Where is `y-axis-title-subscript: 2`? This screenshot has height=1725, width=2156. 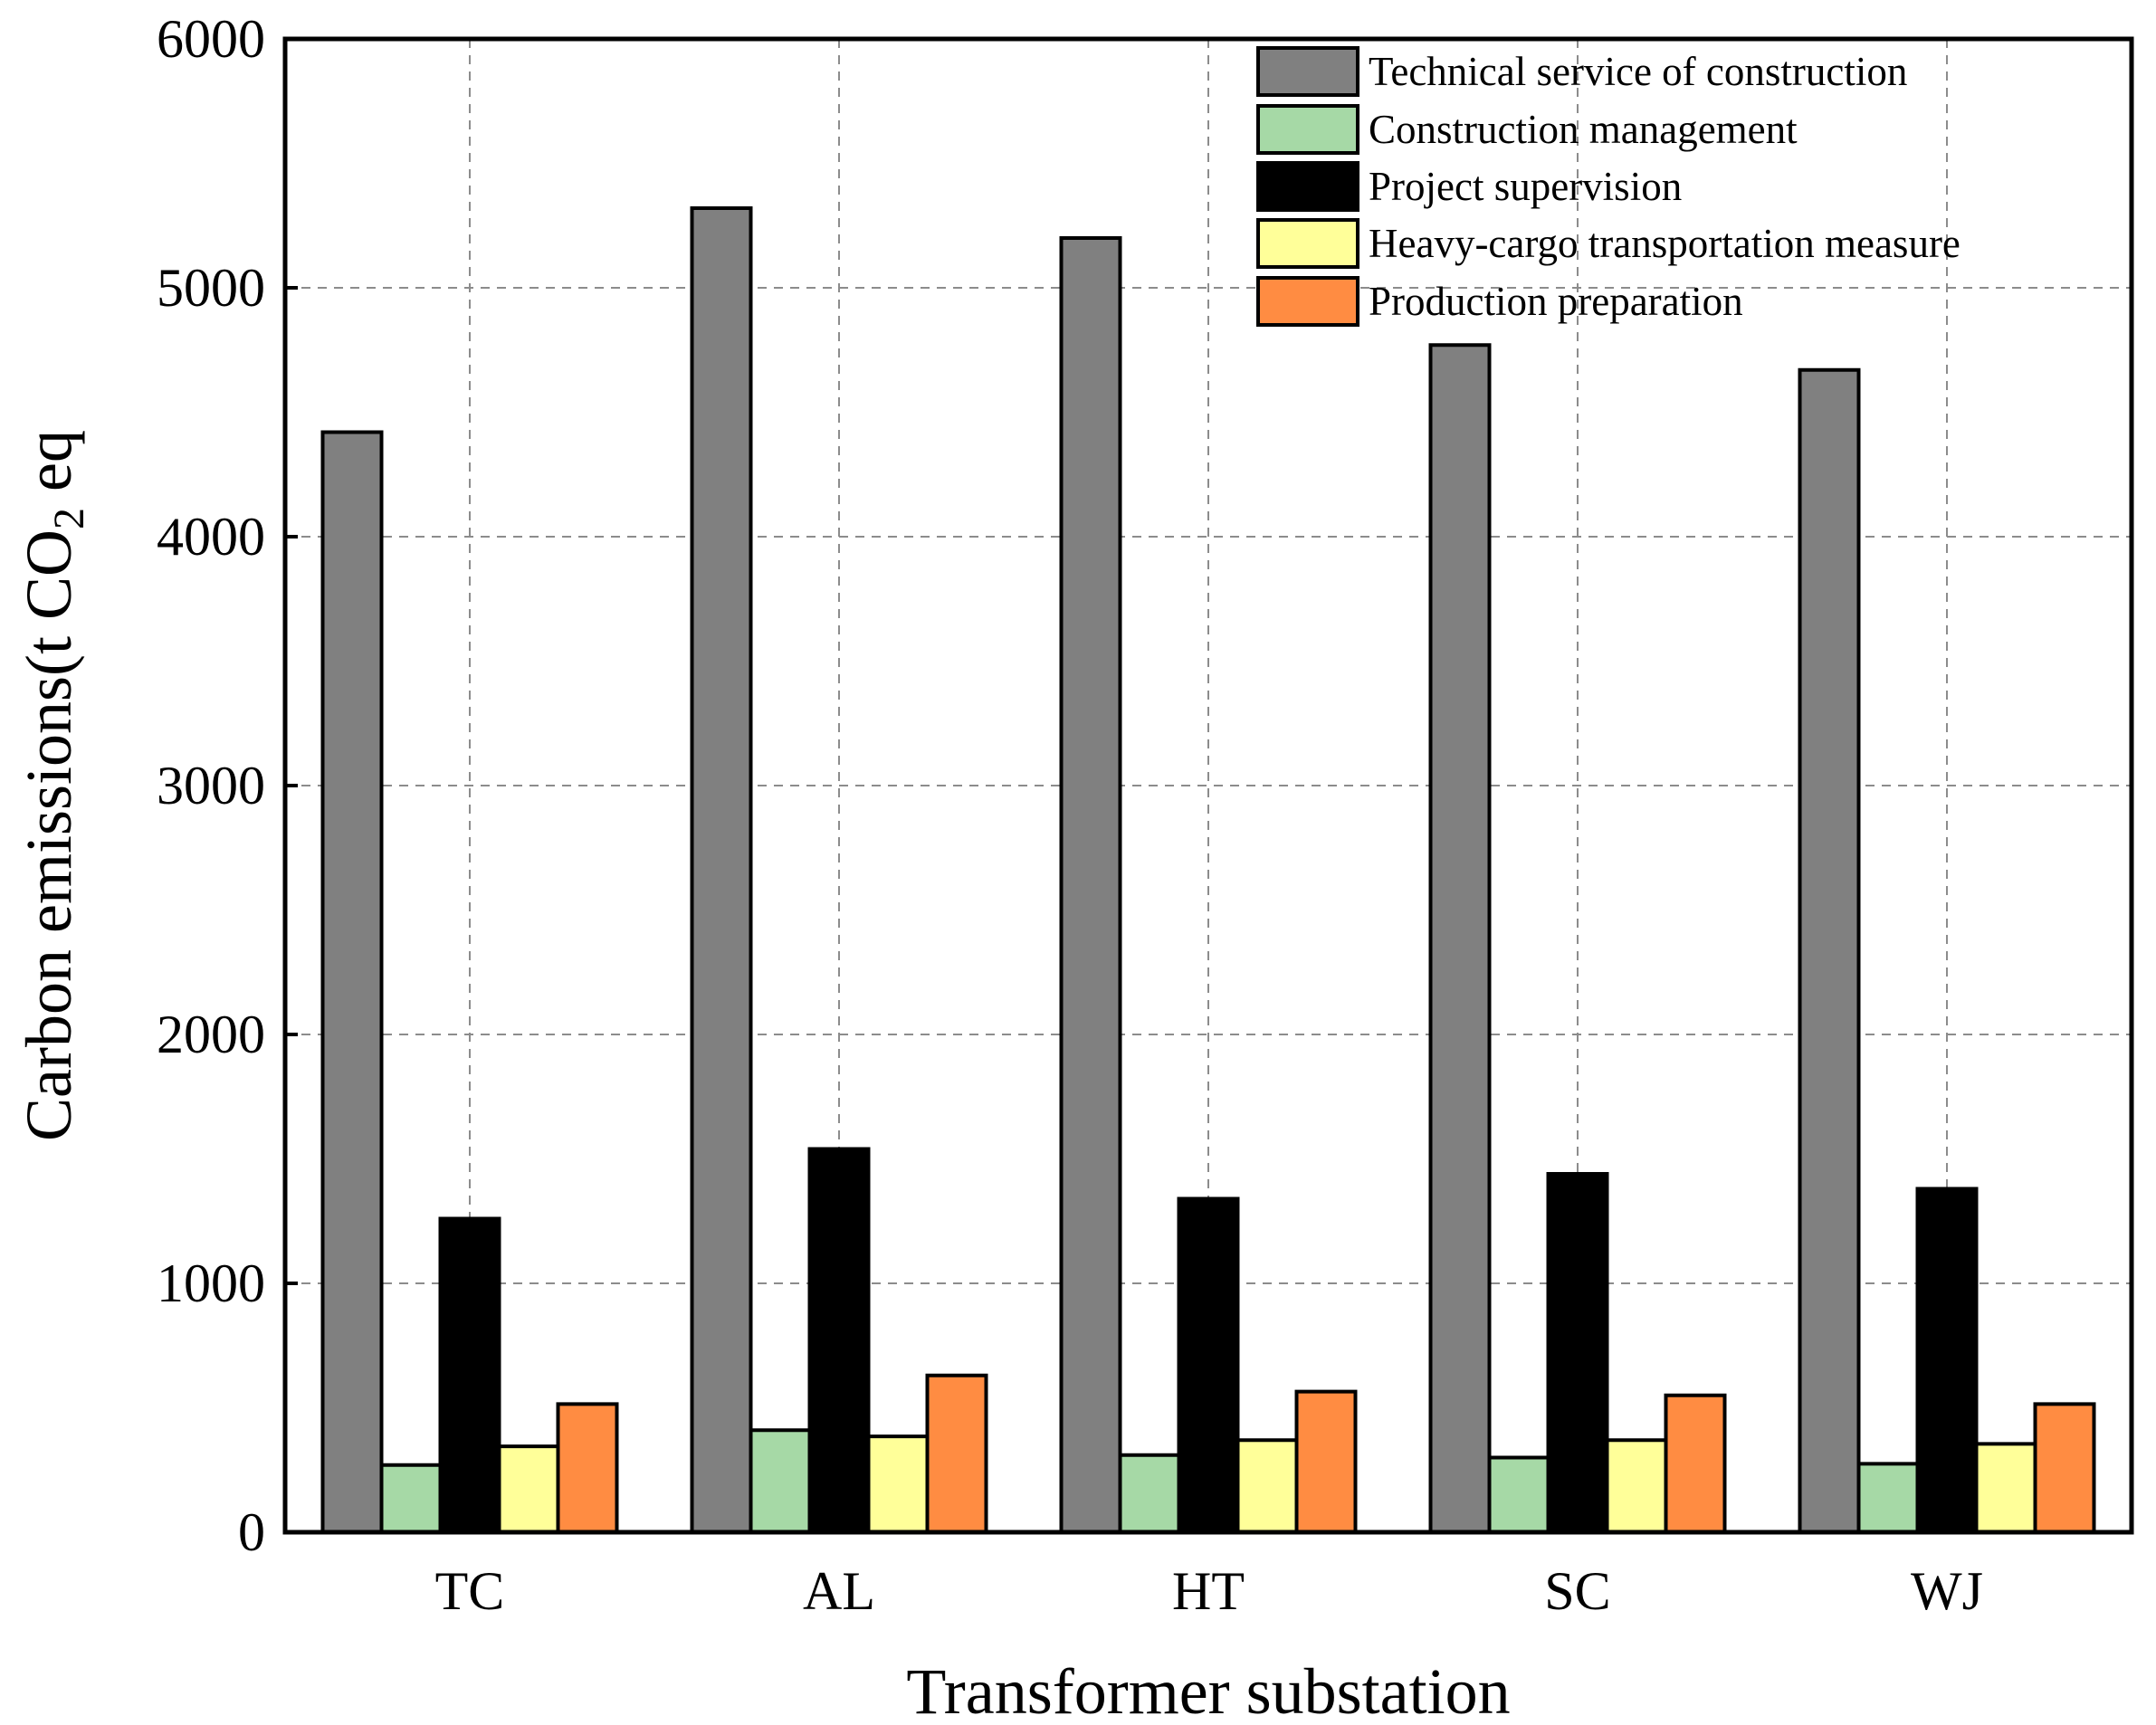 y-axis-title-subscript: 2 is located at coordinates (69, 518).